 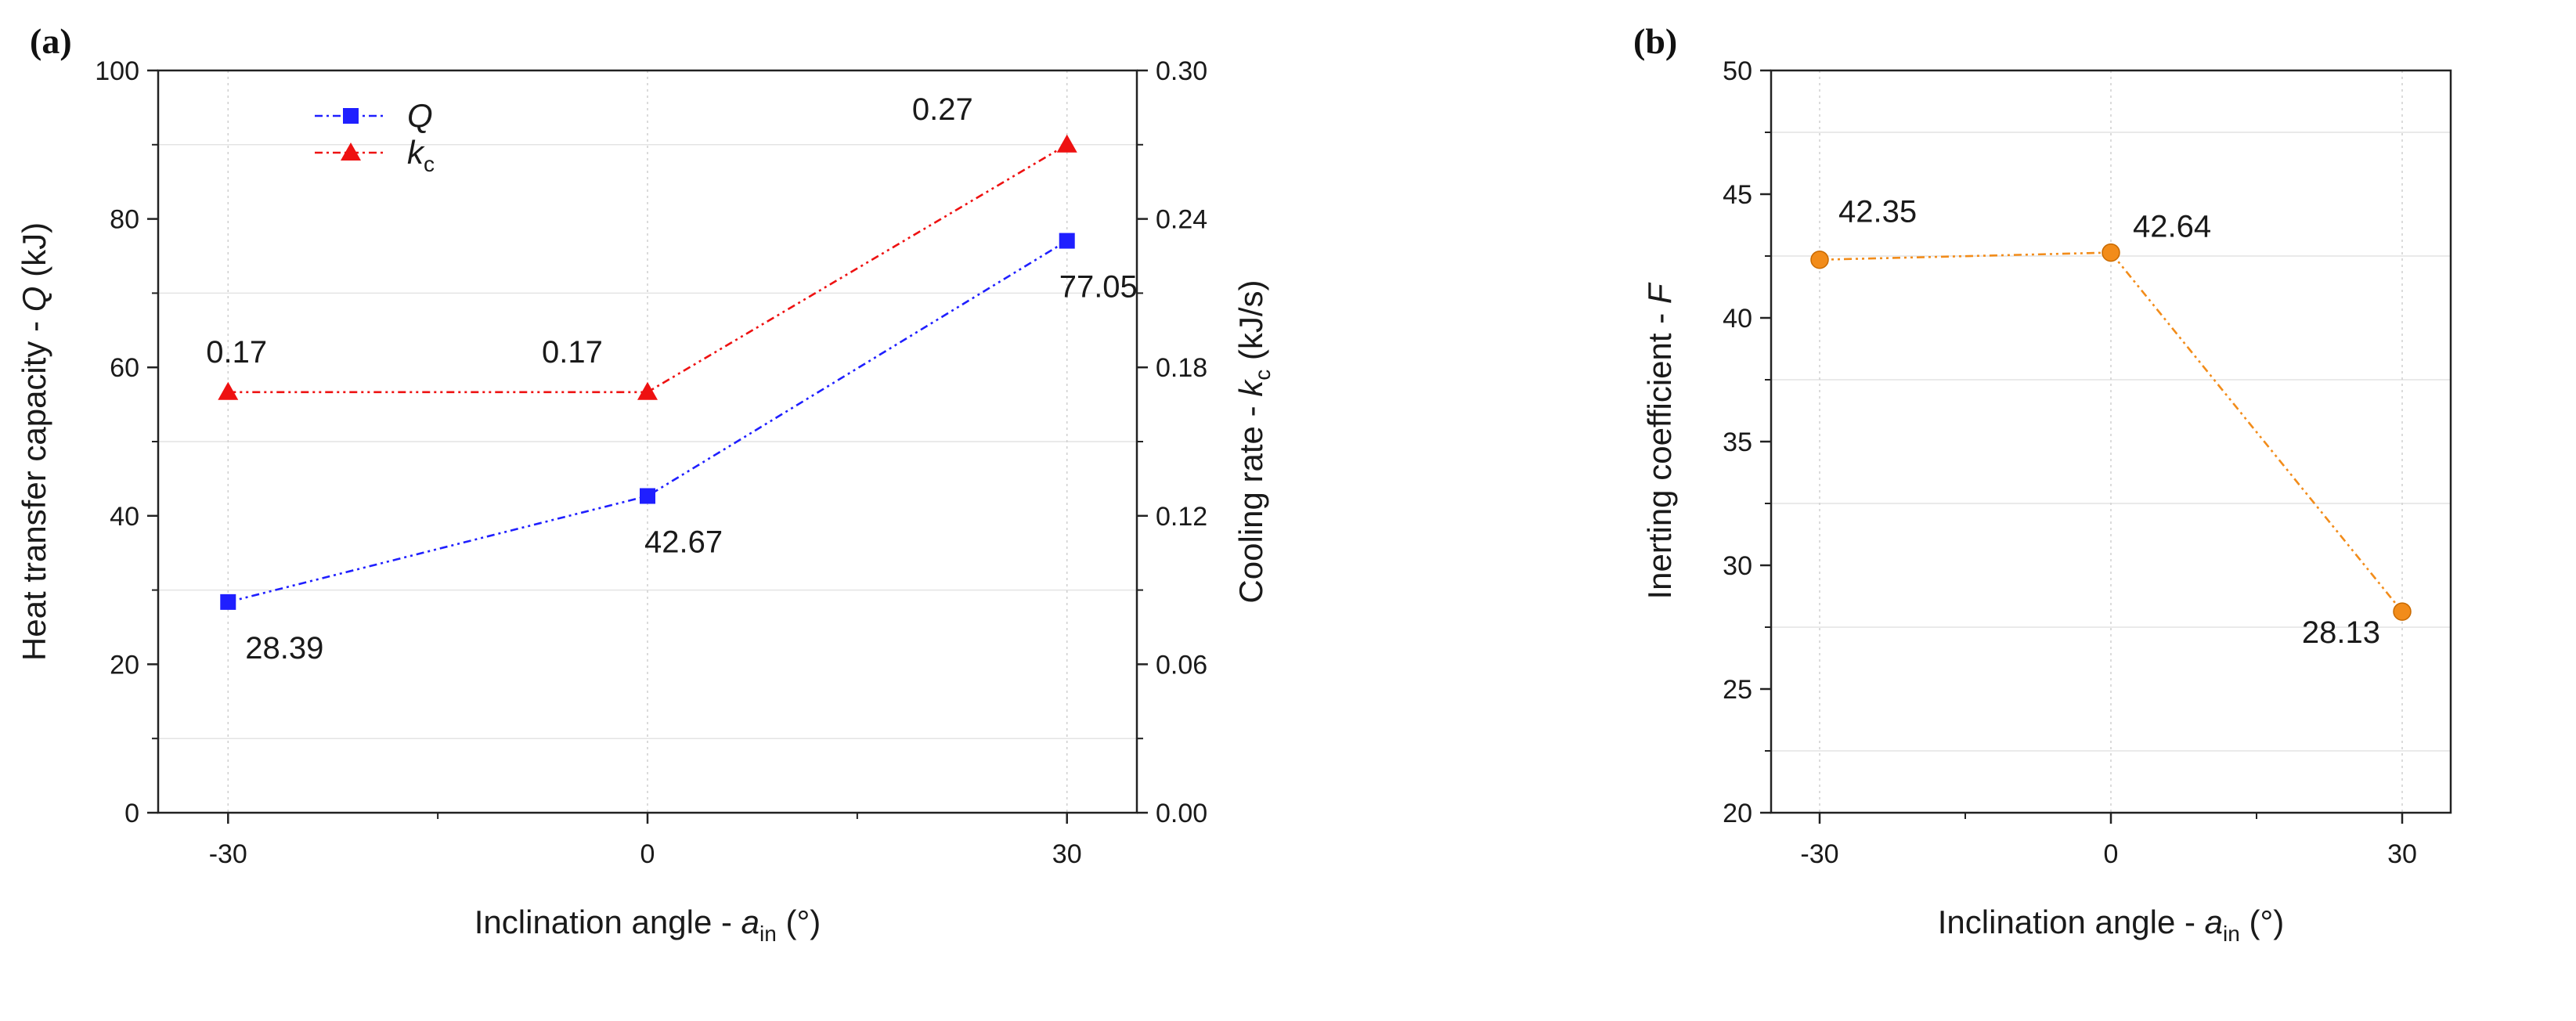 I want to click on y-tick-label-left: 0, so click(x=131, y=813).